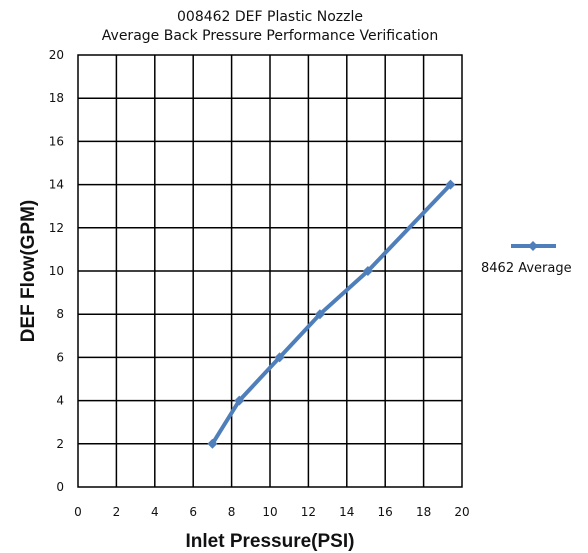 Image resolution: width=588 pixels, height=553 pixels. I want to click on y-tick-label: 2, so click(60, 444).